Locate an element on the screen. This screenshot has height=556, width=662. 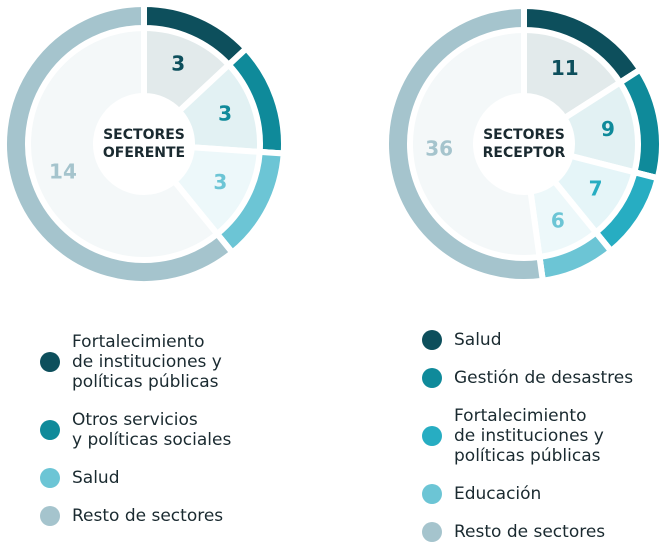
legend-label: Educación is located at coordinates (498, 494).